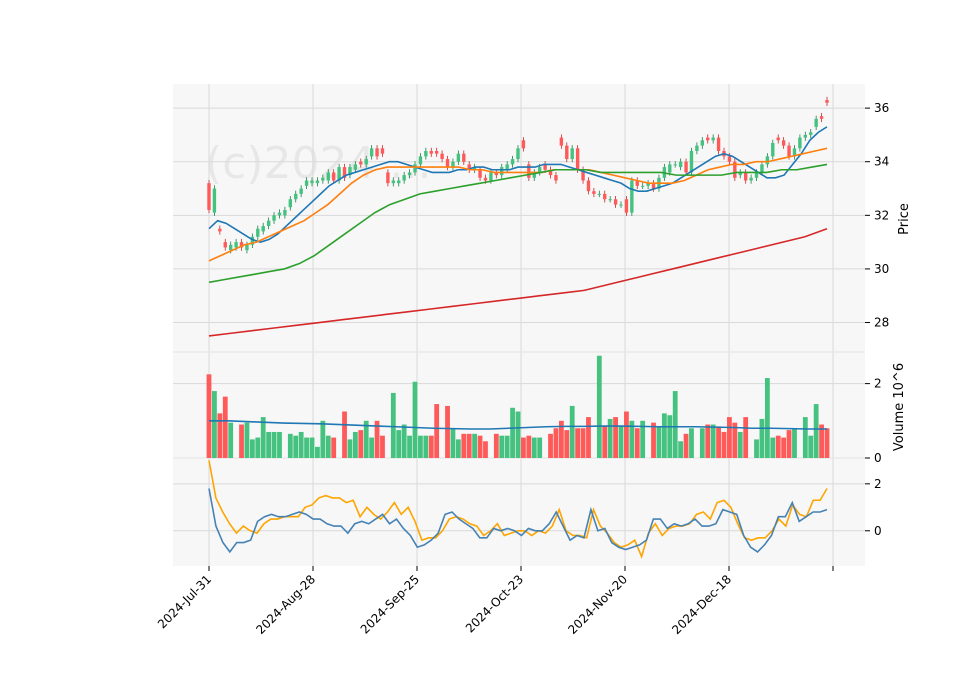 This screenshot has width=960, height=690. Describe the element at coordinates (285, 604) in the screenshot. I see `x-tick-label: 2024-Aug-28` at that location.